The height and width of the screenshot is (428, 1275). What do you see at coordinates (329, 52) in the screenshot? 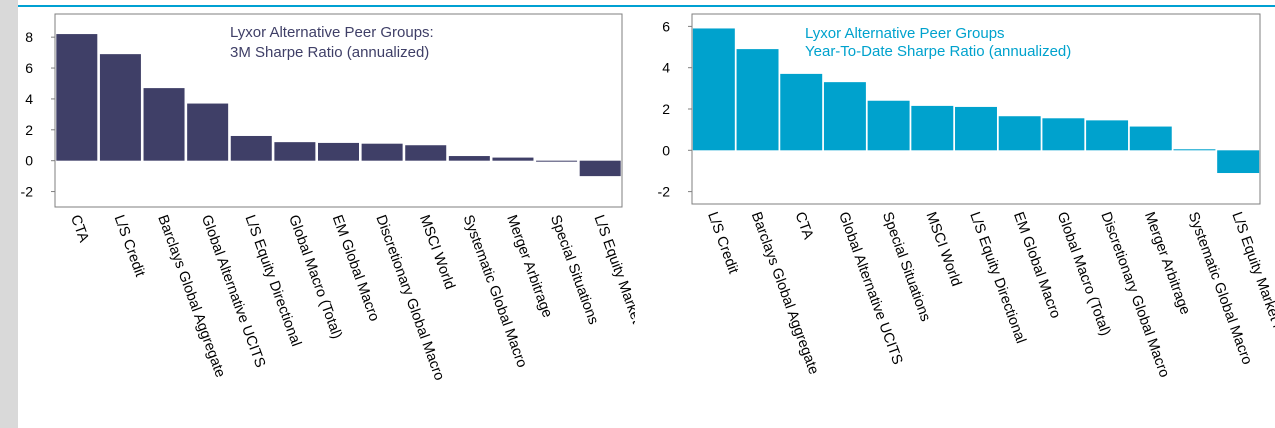
I see `chart-subtitle: 3M Sharpe Ratio (annualized)` at bounding box center [329, 52].